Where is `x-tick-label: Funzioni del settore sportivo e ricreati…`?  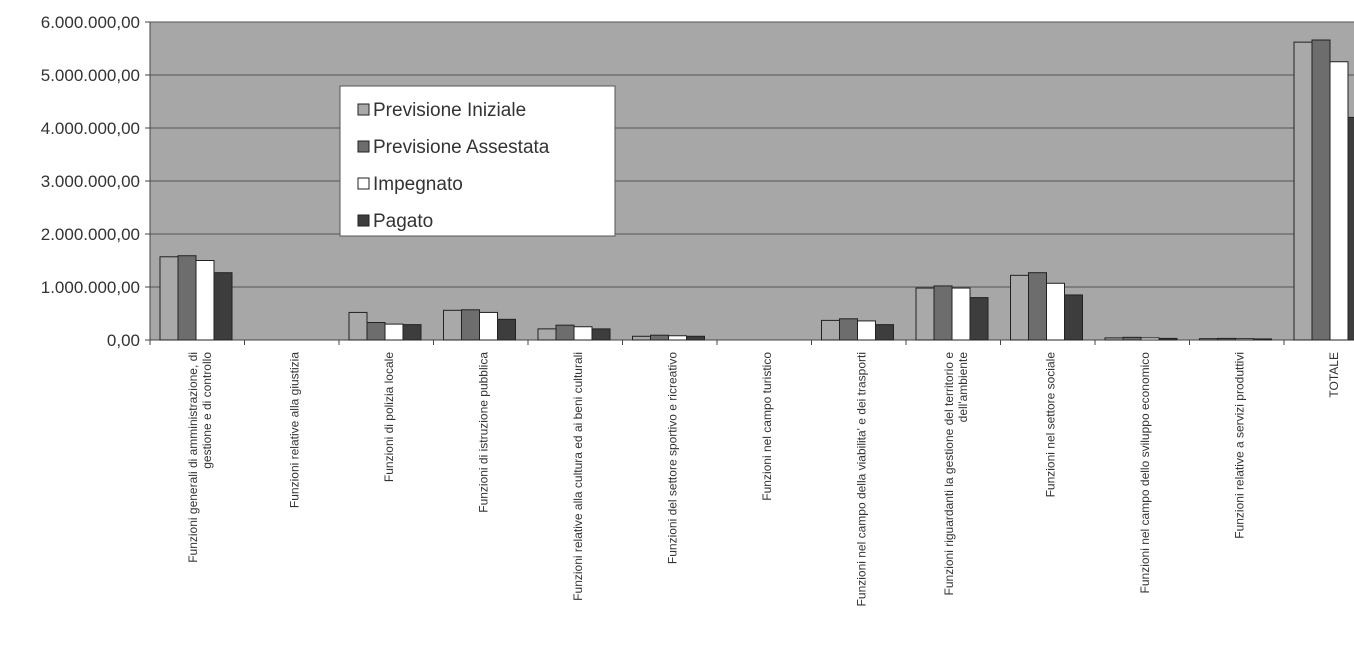
x-tick-label: Funzioni del settore sportivo e ricreati… is located at coordinates (673, 458).